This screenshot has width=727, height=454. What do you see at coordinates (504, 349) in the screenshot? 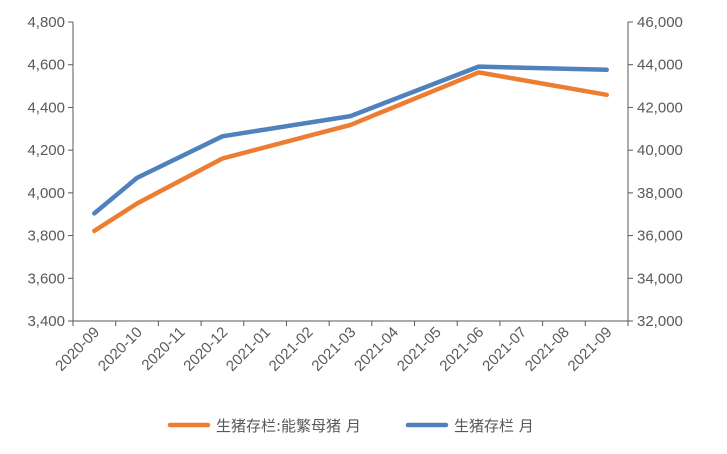
I see `x-tick-label: 2021-07` at bounding box center [504, 349].